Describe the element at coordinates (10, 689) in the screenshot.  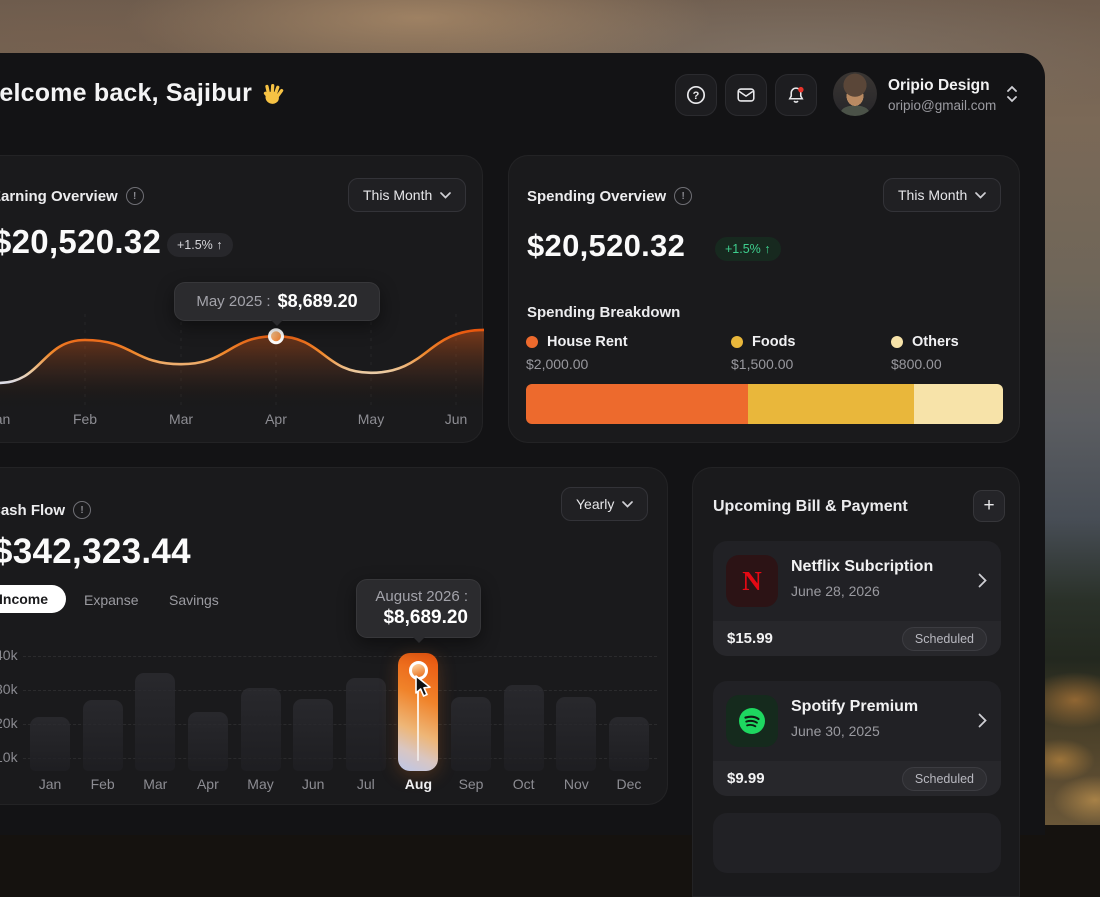
I see `cashflow-ylabel: 30k` at that location.